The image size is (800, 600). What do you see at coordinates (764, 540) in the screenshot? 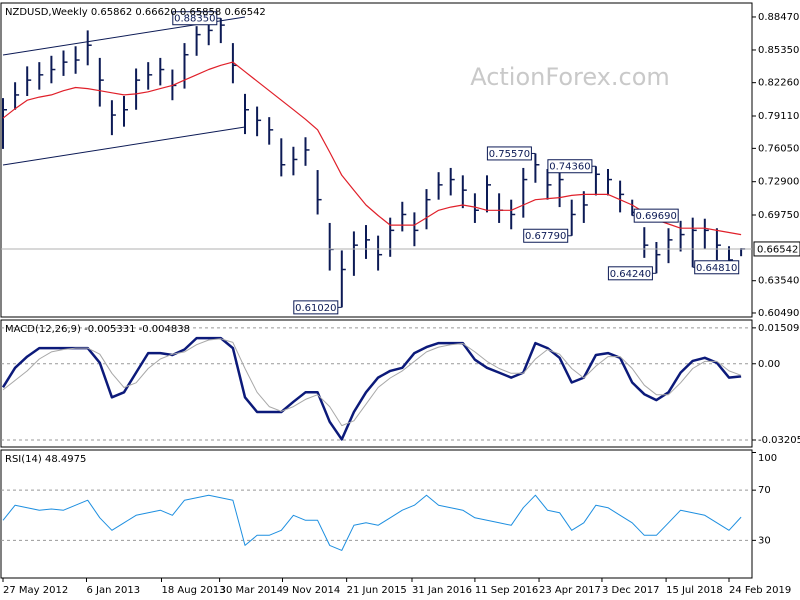
I see `y-tick-label: 30` at bounding box center [764, 540].